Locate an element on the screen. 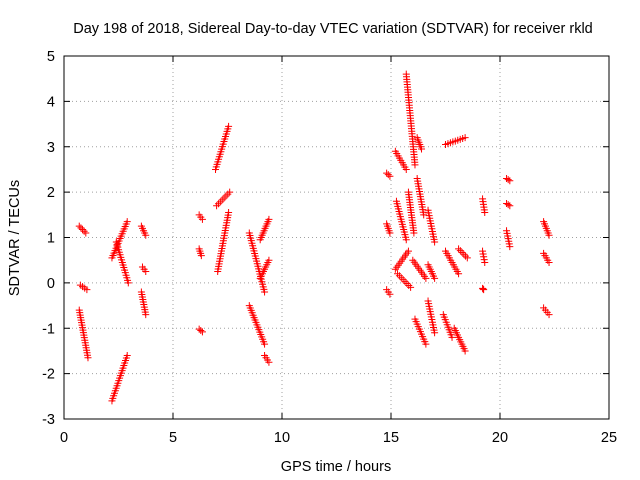 This screenshot has width=640, height=480. x-axis-label: GPS time / hours is located at coordinates (336, 467).